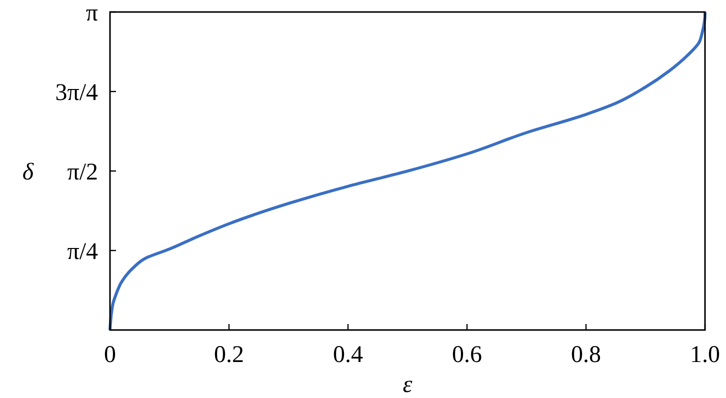 The image size is (726, 398). I want to click on x-tick-label: 0.4, so click(348, 355).